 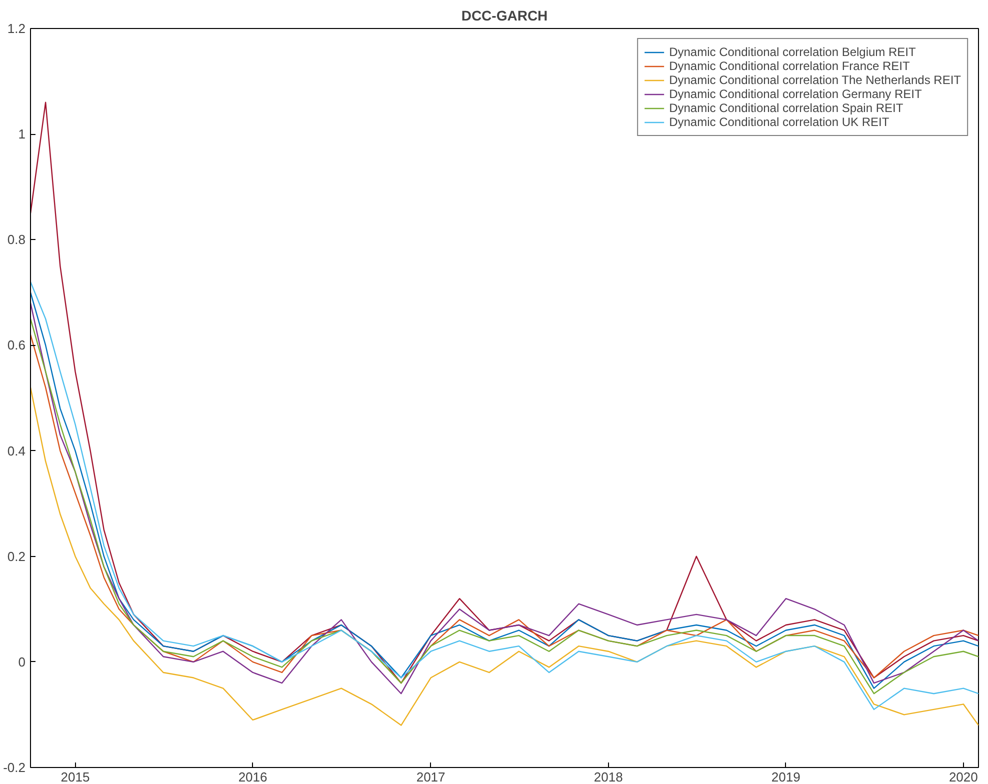 What do you see at coordinates (963, 777) in the screenshot?
I see `x-tick-label: 2020` at bounding box center [963, 777].